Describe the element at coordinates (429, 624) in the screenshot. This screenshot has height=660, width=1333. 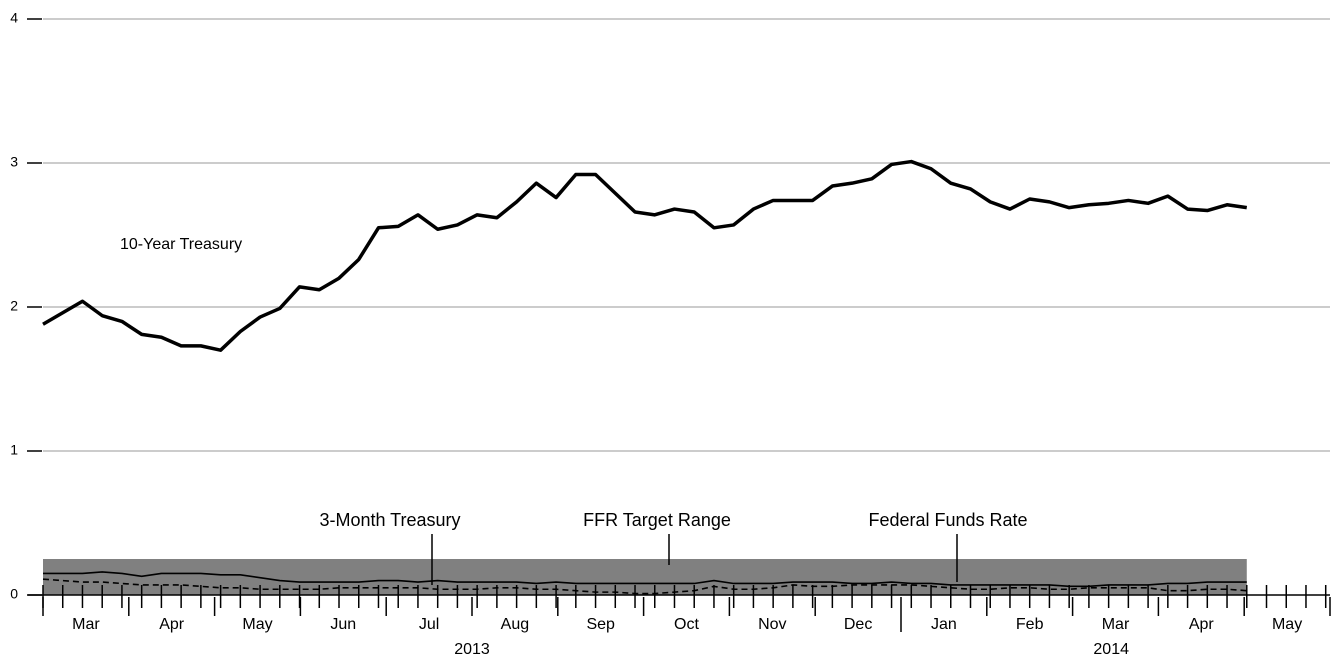
I see `x-tick-label: Jul` at that location.